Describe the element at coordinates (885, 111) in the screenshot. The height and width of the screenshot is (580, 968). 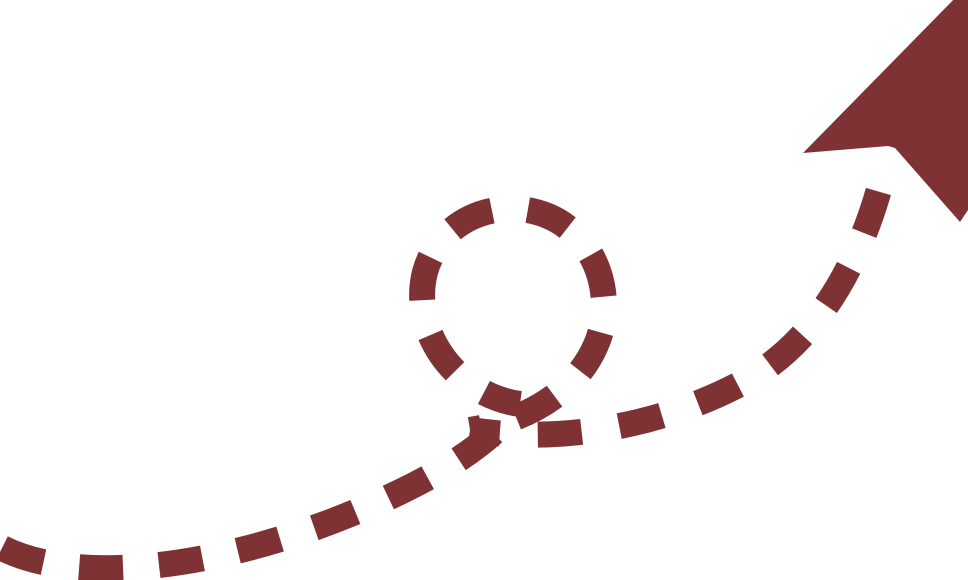
I see `arrow-head-icon` at that location.